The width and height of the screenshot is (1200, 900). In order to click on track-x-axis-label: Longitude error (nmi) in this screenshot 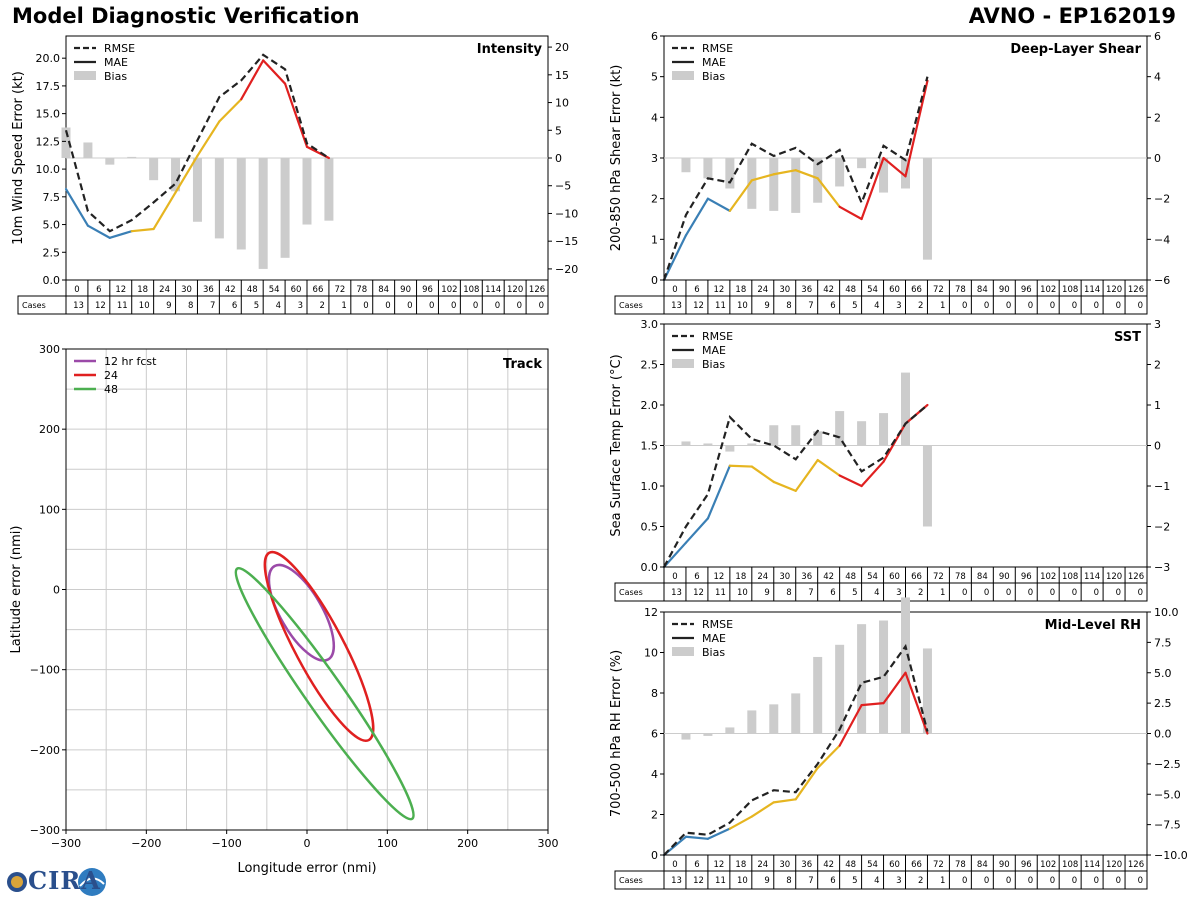, I will do `click(306, 868)`.